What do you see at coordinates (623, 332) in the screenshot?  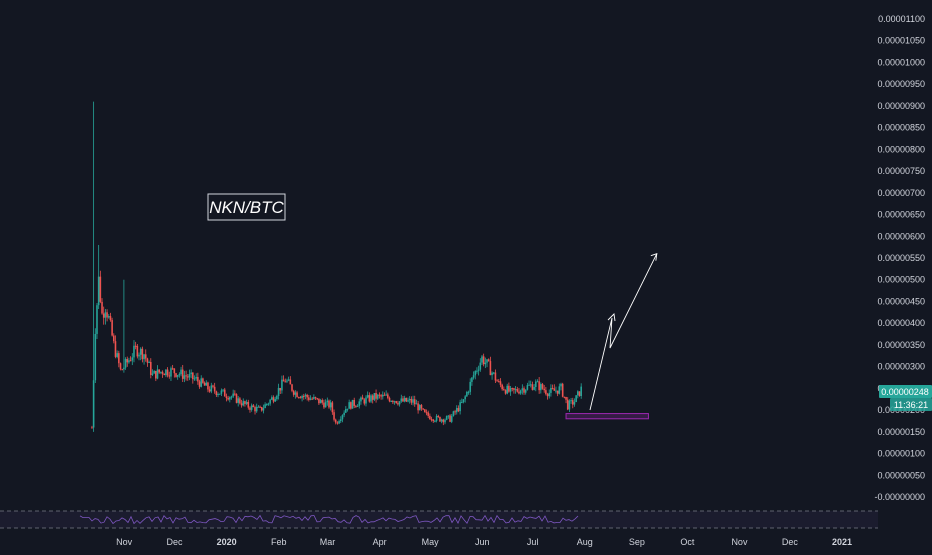 I see `projection-arrow` at bounding box center [623, 332].